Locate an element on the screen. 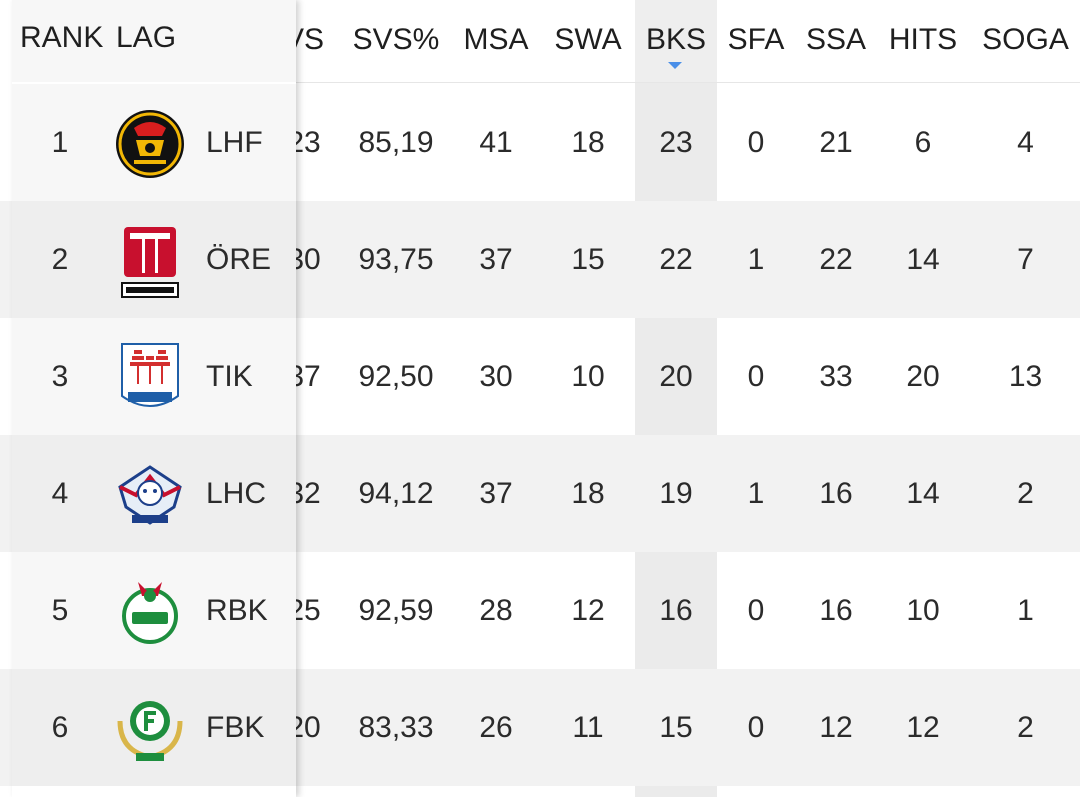 The image size is (1080, 797). header-divider is located at coordinates (688, 82).